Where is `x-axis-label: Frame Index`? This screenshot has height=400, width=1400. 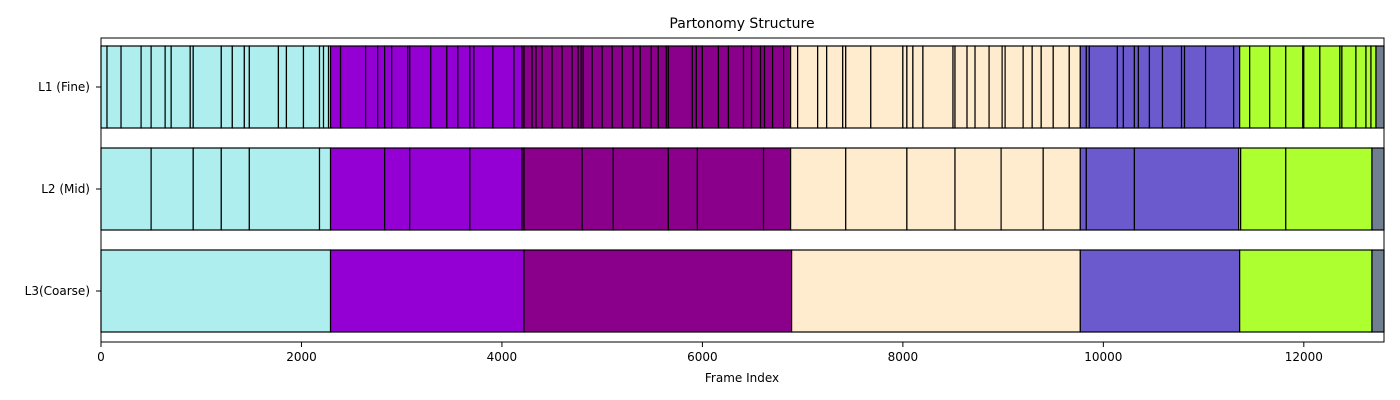
x-axis-label: Frame Index is located at coordinates (742, 378).